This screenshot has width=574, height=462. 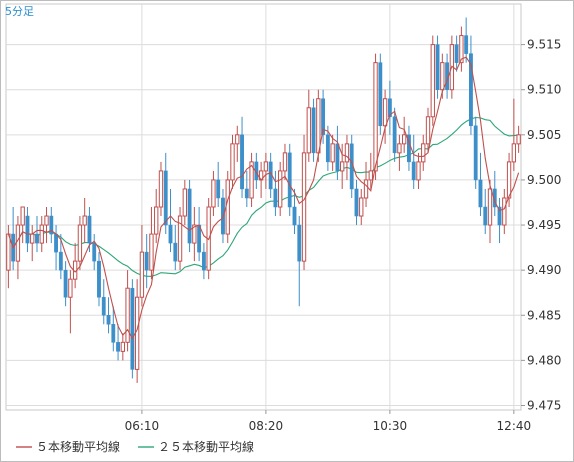 I want to click on y-tick-label: 9.495, so click(x=544, y=225).